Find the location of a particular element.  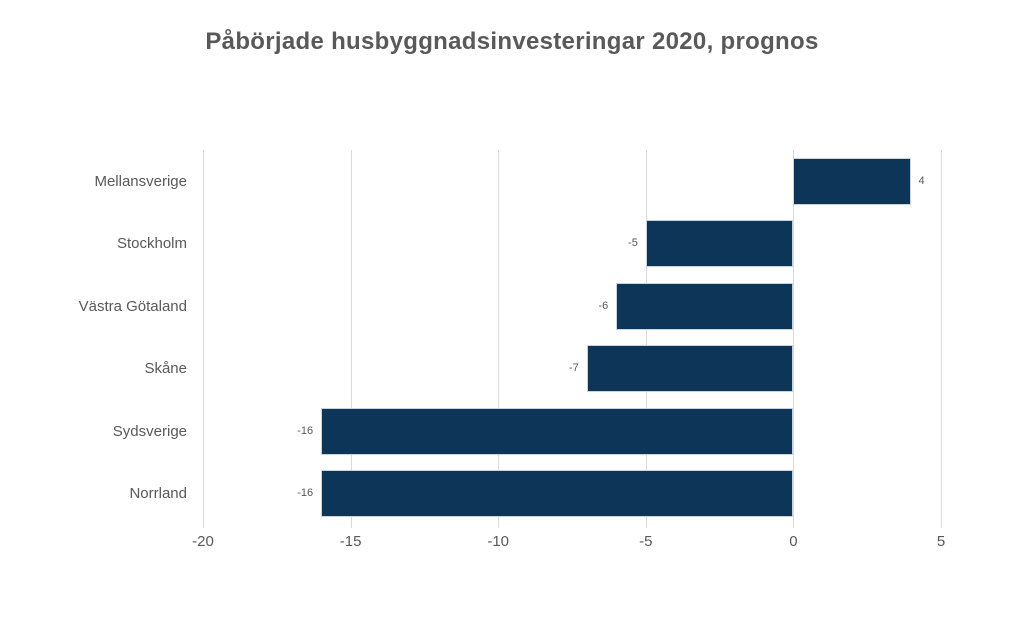

bar-data-label: -7 is located at coordinates (573, 368).